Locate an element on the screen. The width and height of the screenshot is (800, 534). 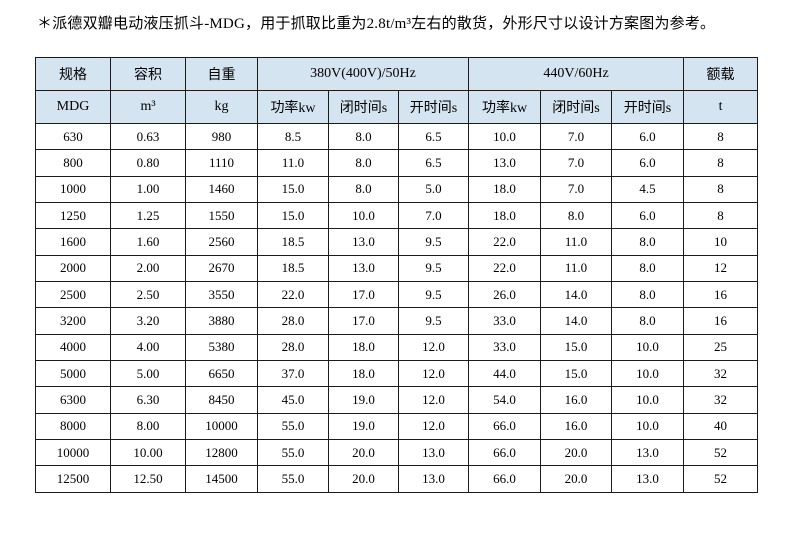
table-cell: 2670 is located at coordinates (221, 268).